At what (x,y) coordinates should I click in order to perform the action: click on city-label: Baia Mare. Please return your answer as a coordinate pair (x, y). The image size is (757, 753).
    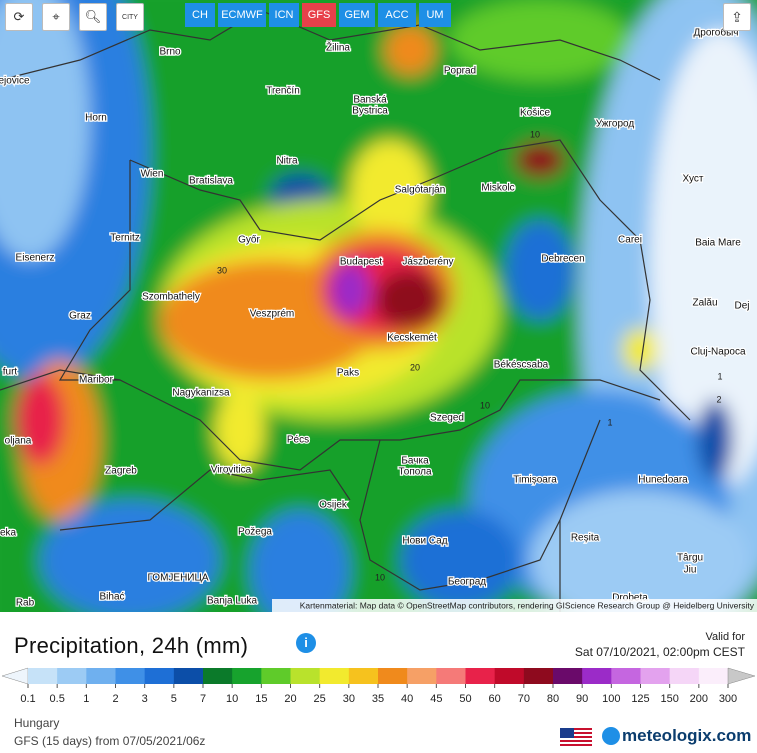
    Looking at the image, I should click on (718, 243).